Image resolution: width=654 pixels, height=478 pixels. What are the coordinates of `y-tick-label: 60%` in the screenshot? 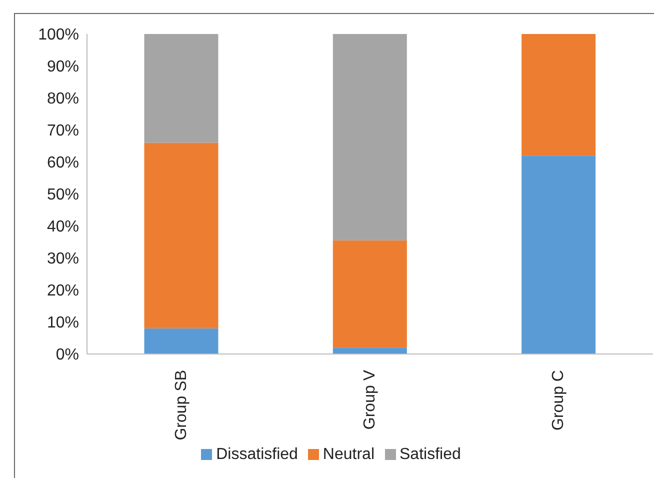 It's located at (62, 163).